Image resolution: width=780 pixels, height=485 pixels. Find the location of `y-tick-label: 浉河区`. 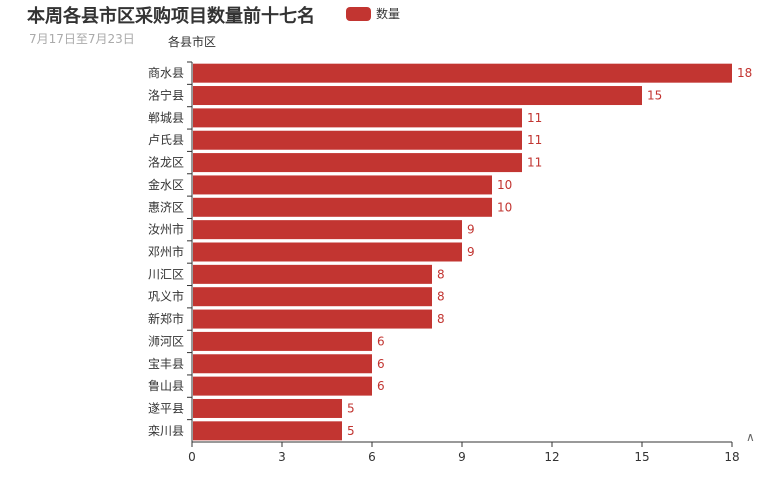

y-tick-label: 浉河区 is located at coordinates (166, 341).